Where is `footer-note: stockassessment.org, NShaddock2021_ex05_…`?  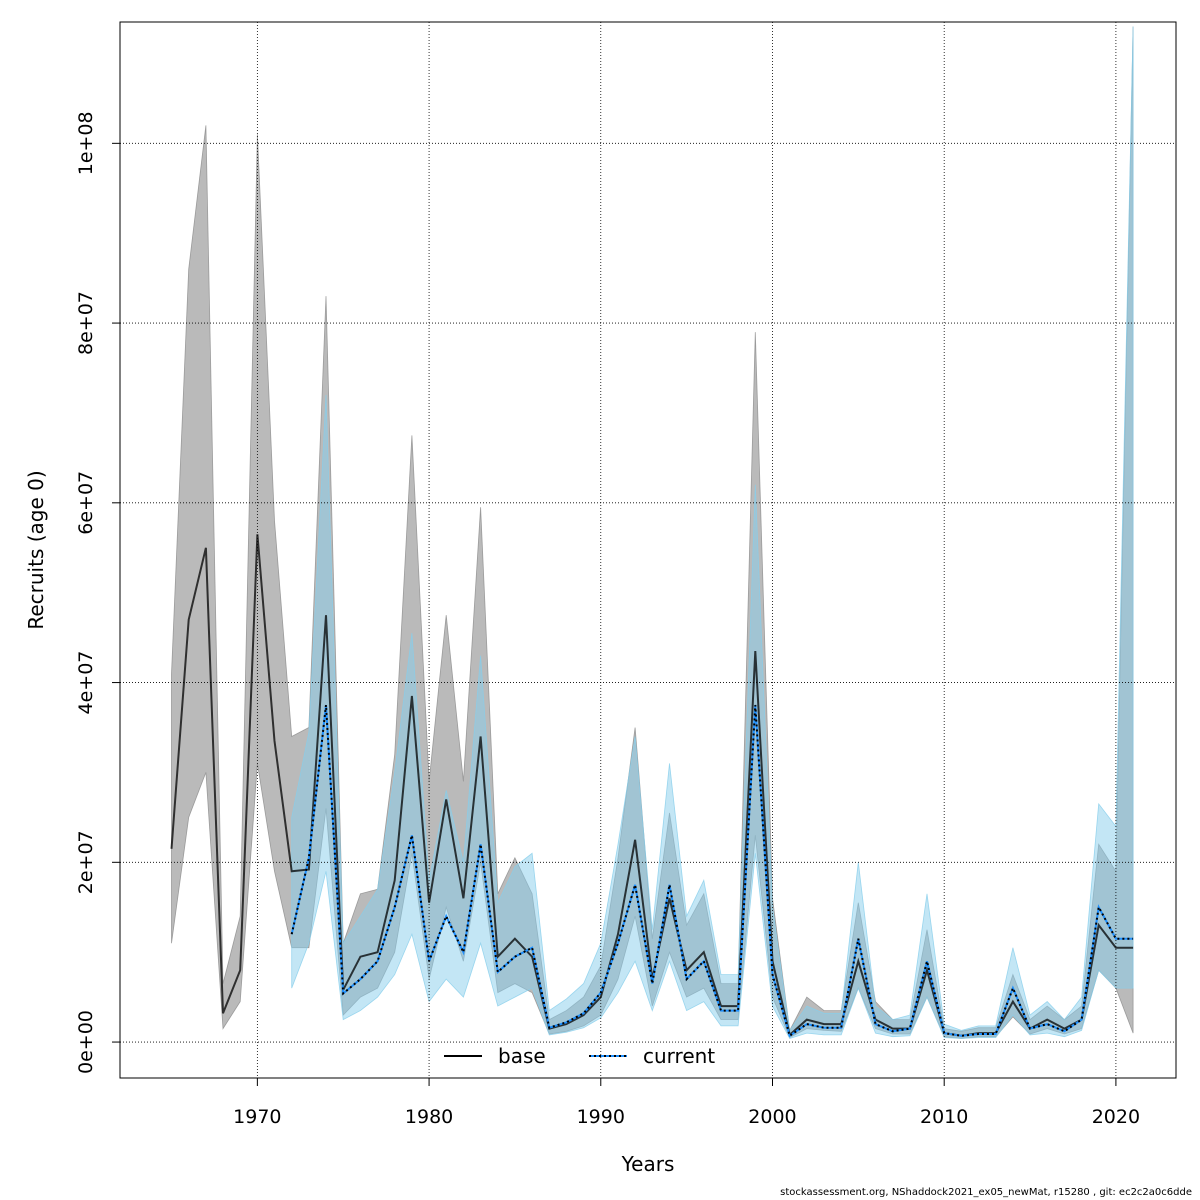 footer-note: stockassessment.org, NShaddock2021_ex05_… is located at coordinates (986, 1192).